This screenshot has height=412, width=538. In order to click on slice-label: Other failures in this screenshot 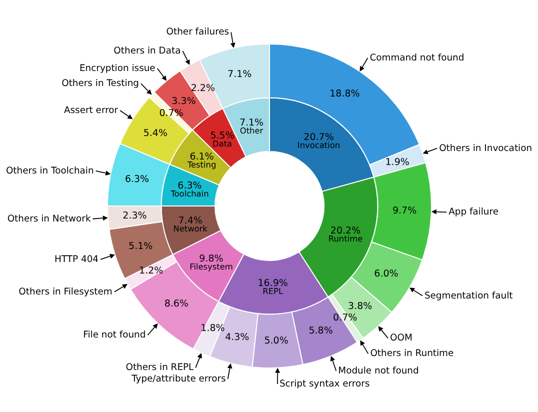, I will do `click(198, 32)`.